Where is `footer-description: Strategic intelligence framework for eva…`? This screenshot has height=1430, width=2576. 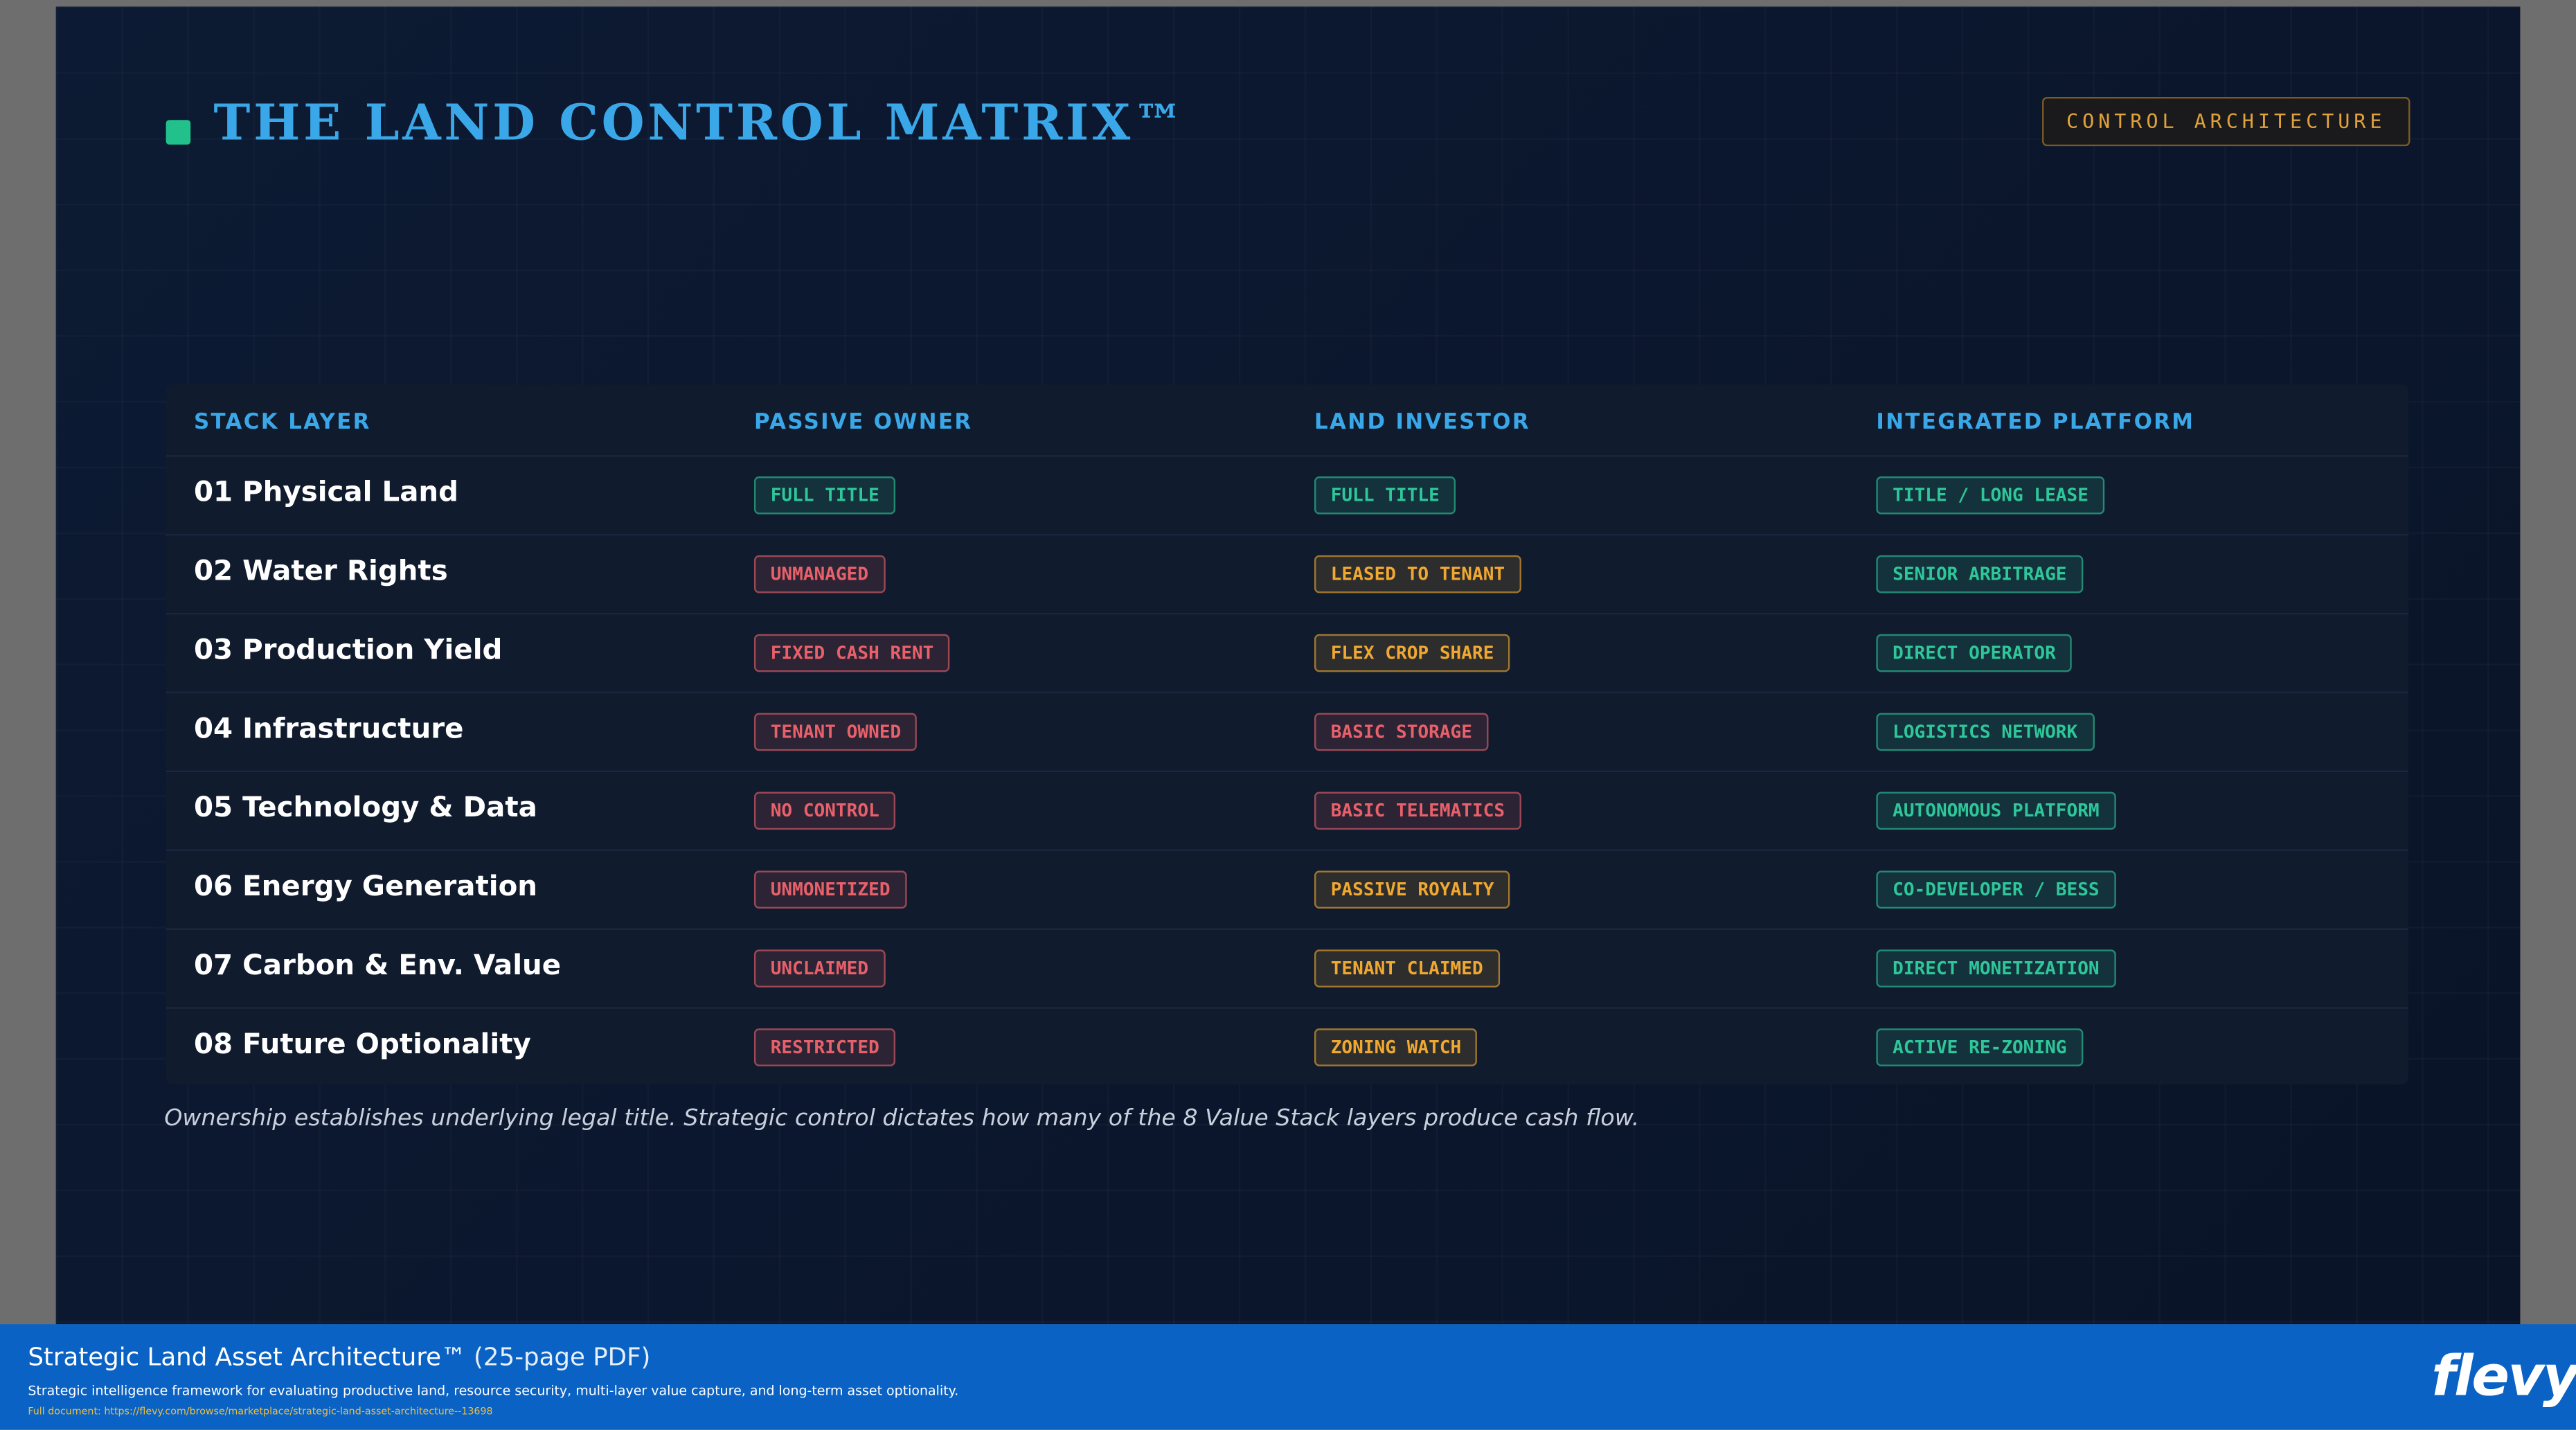
footer-description: Strategic intelligence framework for eva… is located at coordinates (493, 1390).